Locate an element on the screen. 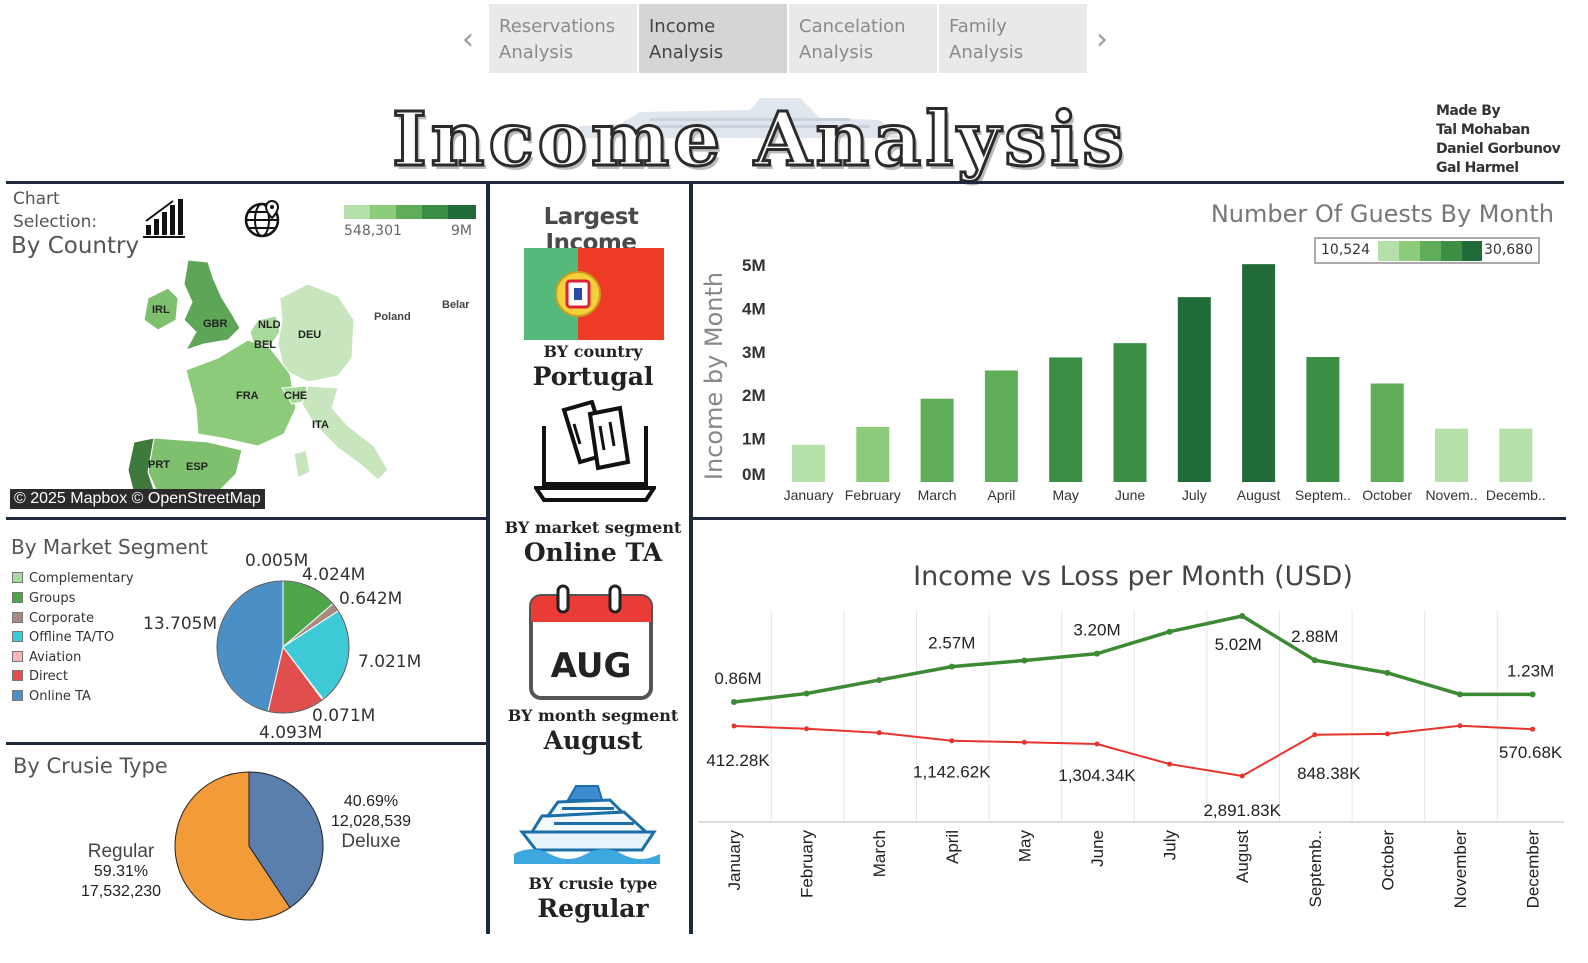  globe-icon is located at coordinates (264, 219).